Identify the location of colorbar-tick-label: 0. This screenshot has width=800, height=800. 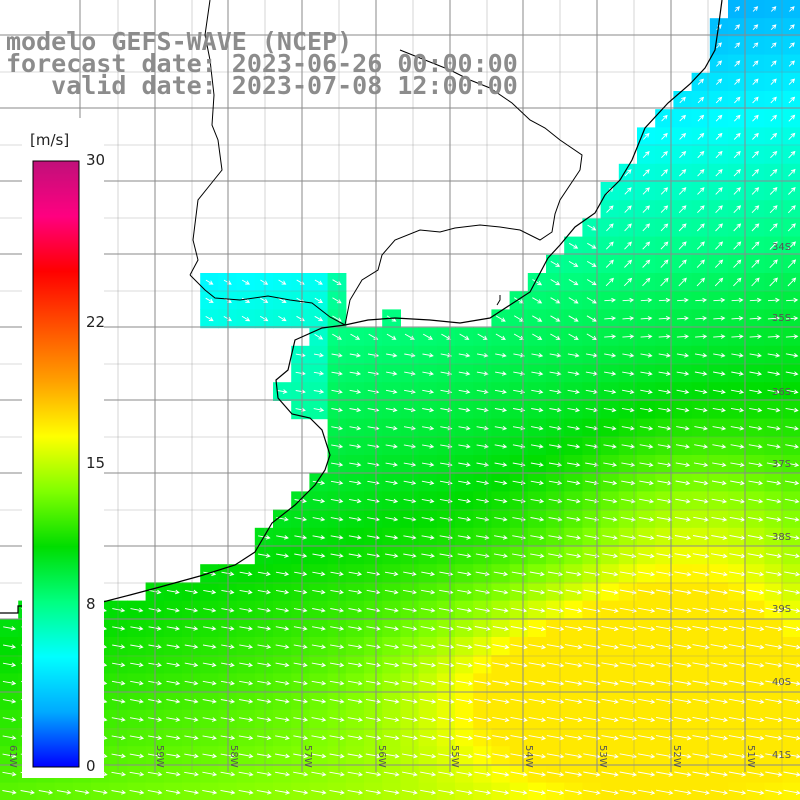
(91, 766).